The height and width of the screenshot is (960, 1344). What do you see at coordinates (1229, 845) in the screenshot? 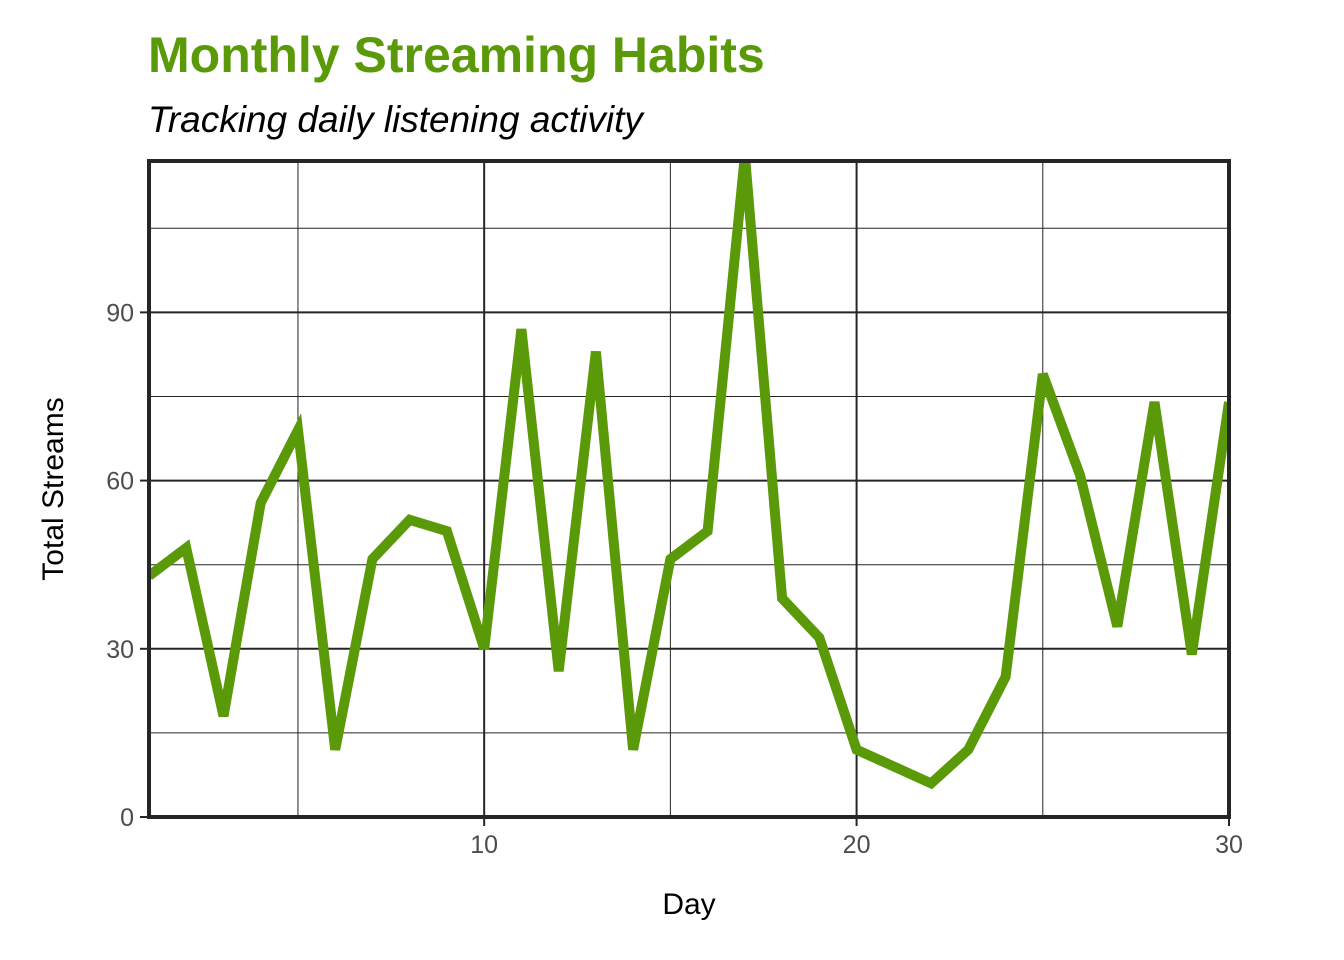
I see `x-tick-label: 30` at bounding box center [1229, 845].